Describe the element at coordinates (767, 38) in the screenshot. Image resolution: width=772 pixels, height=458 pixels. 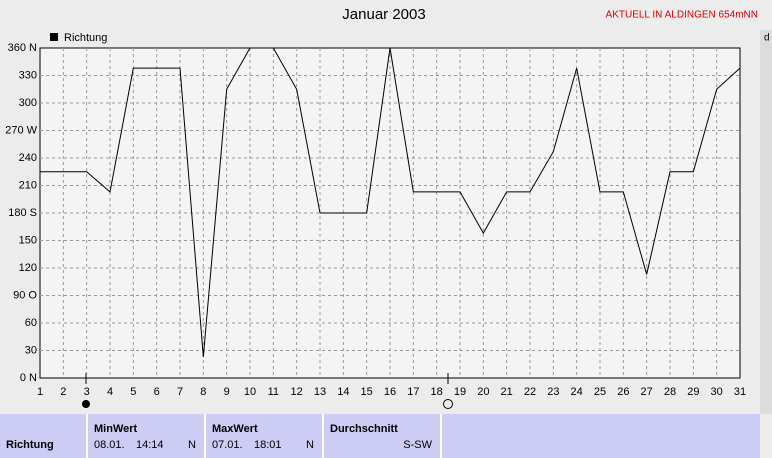
I see `right-label: d` at that location.